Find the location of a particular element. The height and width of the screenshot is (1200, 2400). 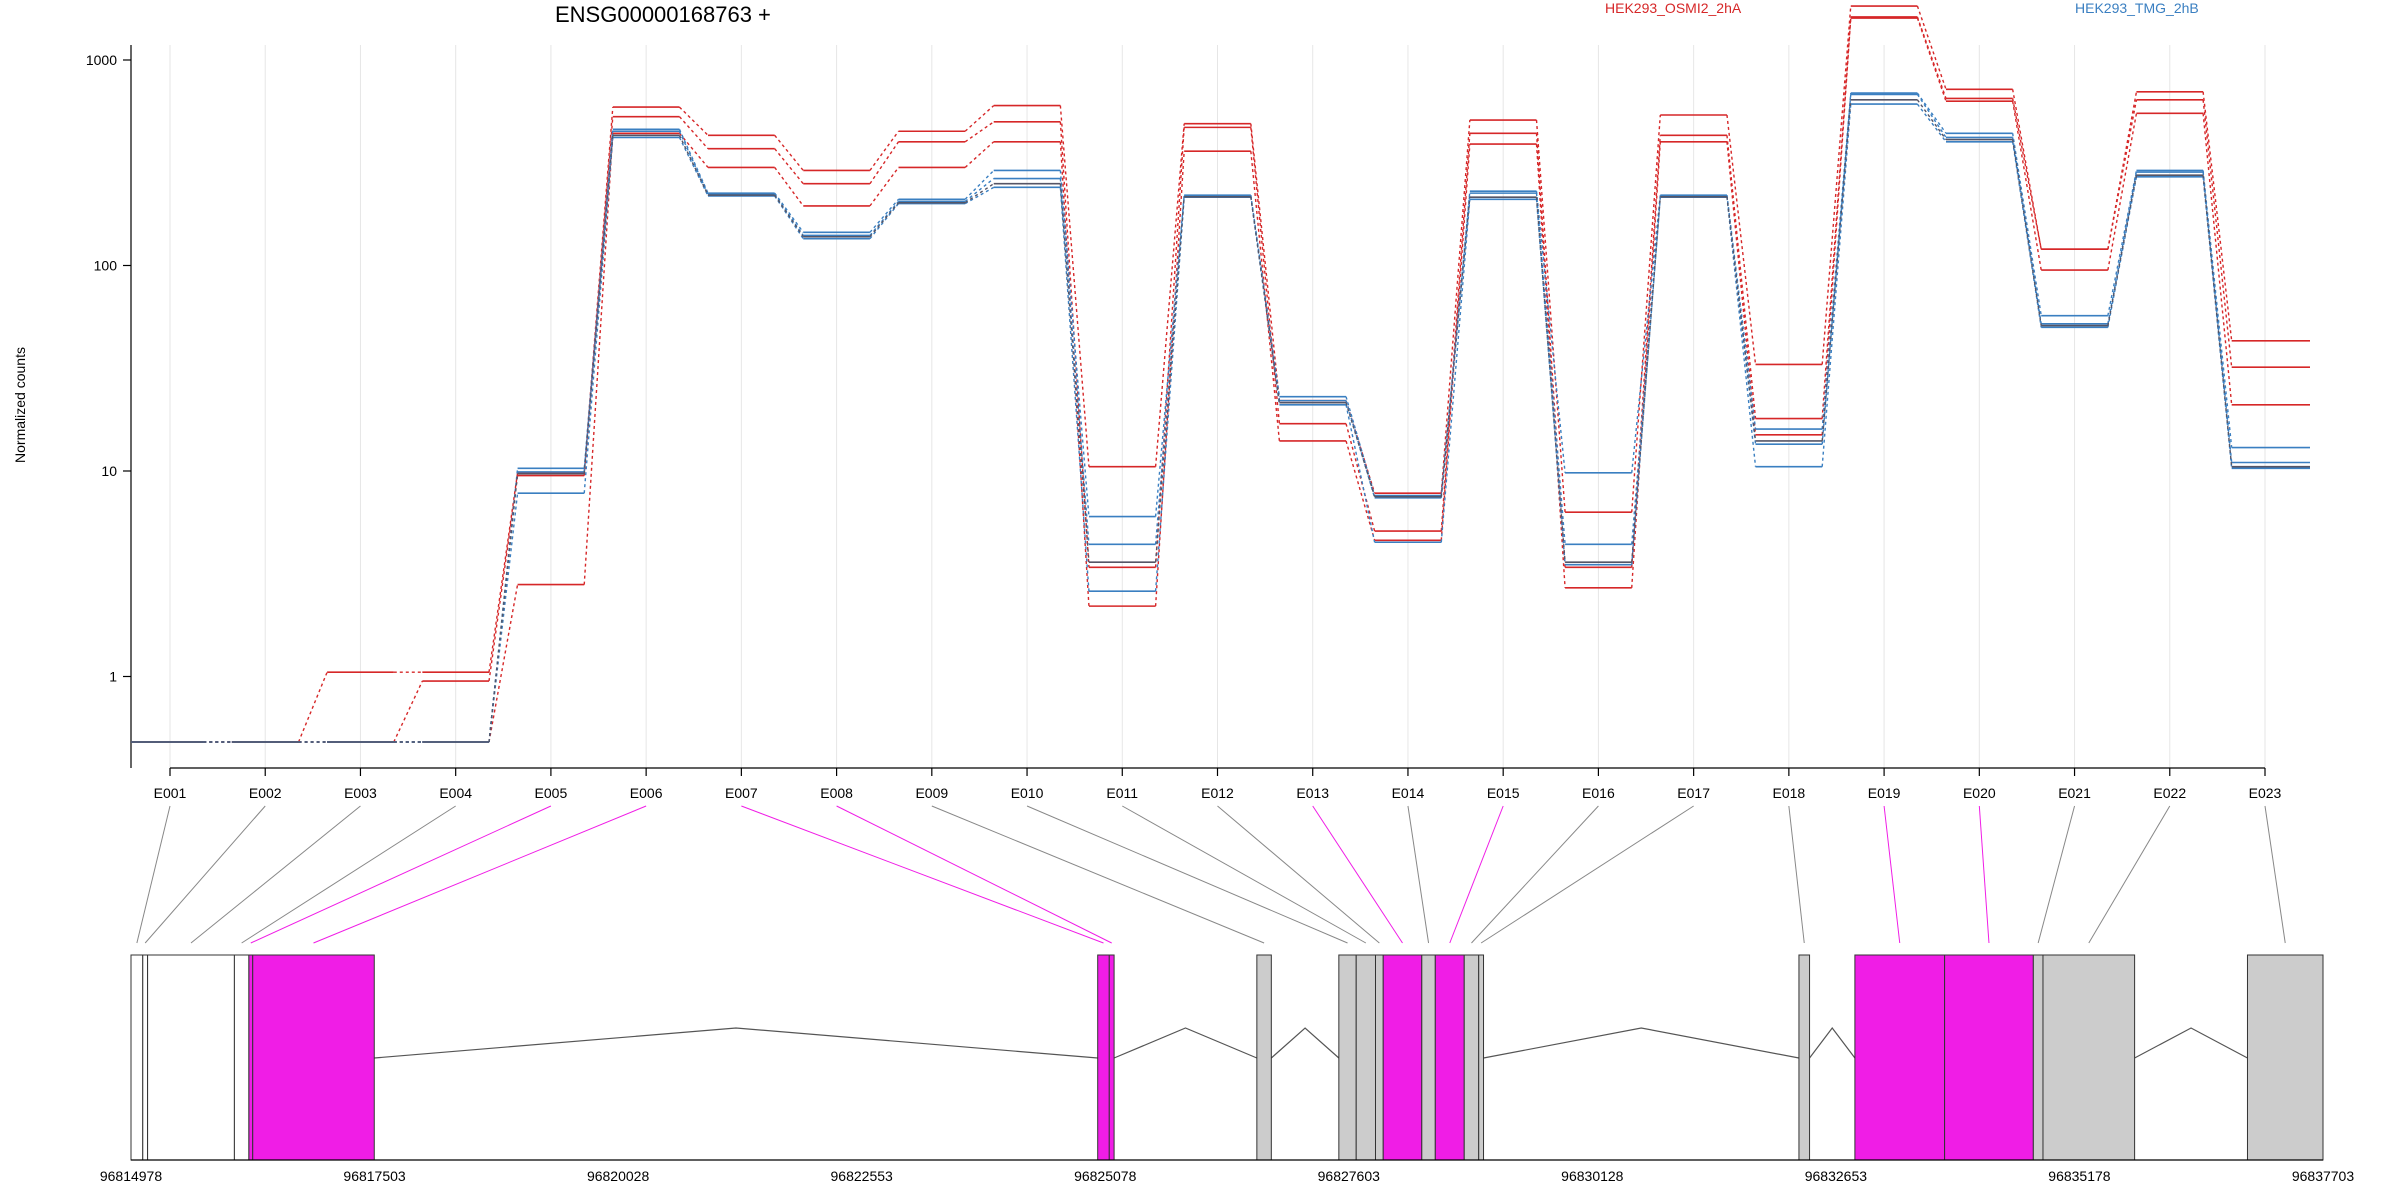

connector-e006 is located at coordinates (480, 874).